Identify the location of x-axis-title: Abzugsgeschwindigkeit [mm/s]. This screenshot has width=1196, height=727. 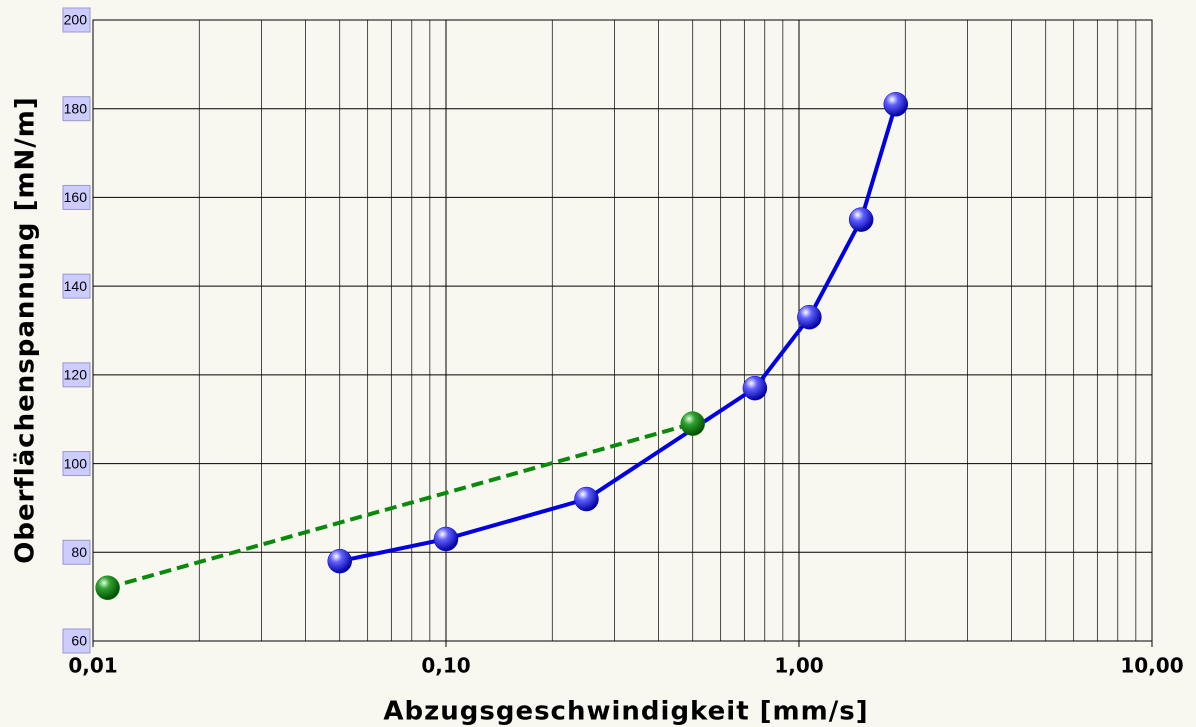
(625, 712).